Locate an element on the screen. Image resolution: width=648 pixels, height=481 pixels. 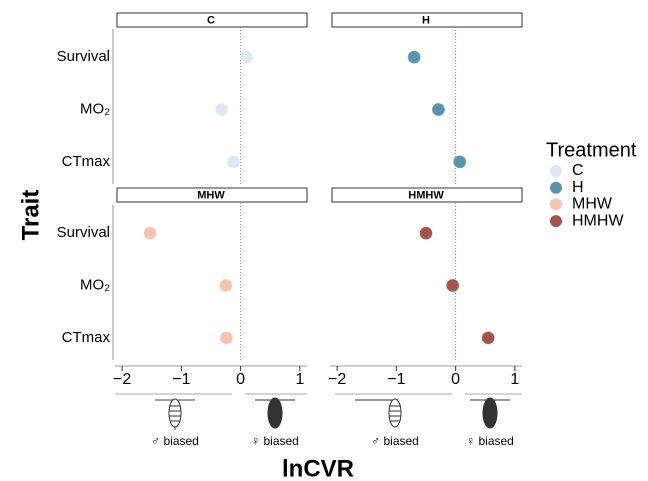
y-axis-title: Trait is located at coordinates (30, 215).